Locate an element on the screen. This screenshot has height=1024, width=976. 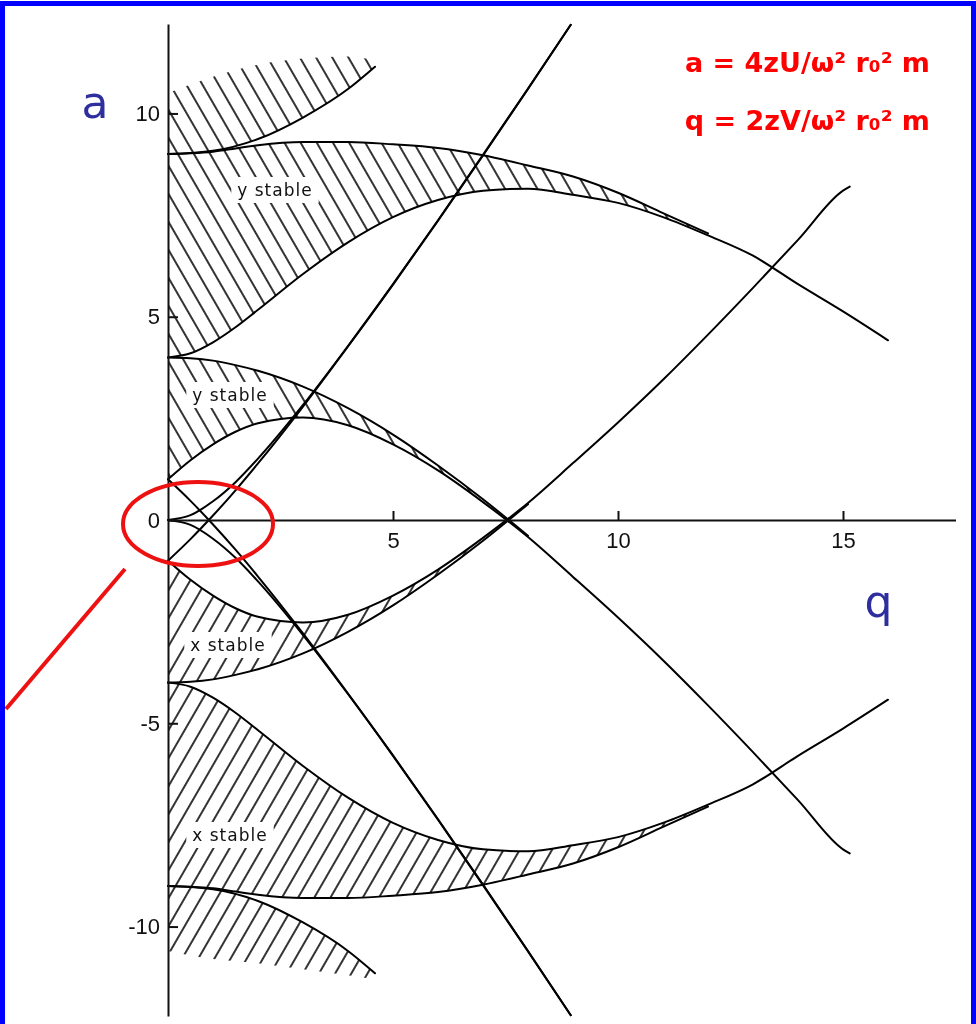
annotation: q = 2zV/ω² r₀² m is located at coordinates (807, 120).